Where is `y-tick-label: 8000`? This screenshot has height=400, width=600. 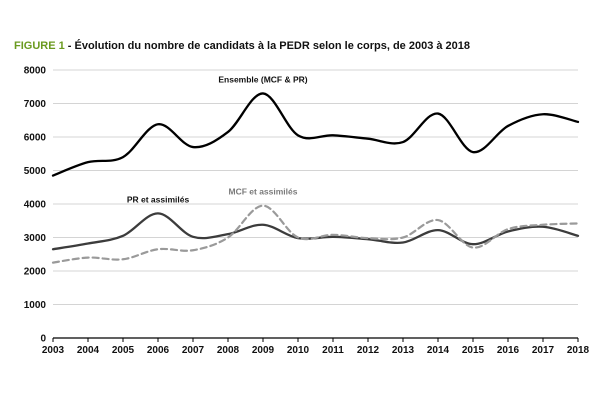
y-tick-label: 8000 is located at coordinates (35, 71).